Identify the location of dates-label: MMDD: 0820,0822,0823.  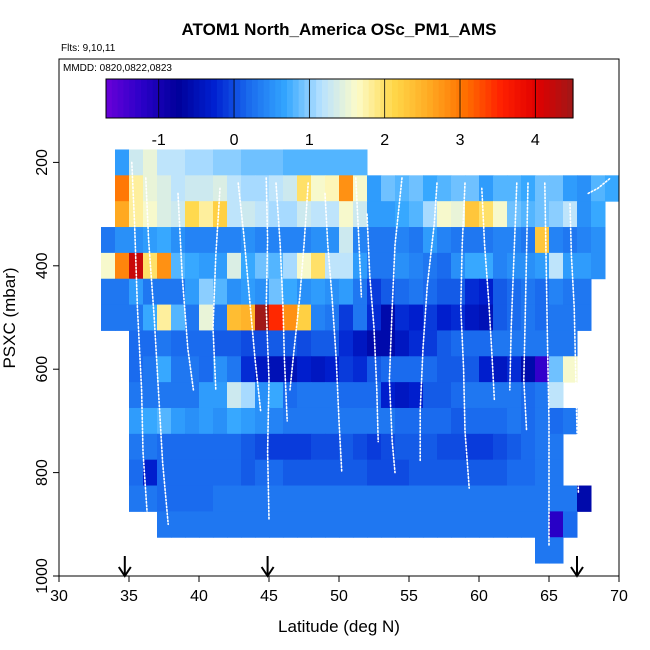
(117, 68).